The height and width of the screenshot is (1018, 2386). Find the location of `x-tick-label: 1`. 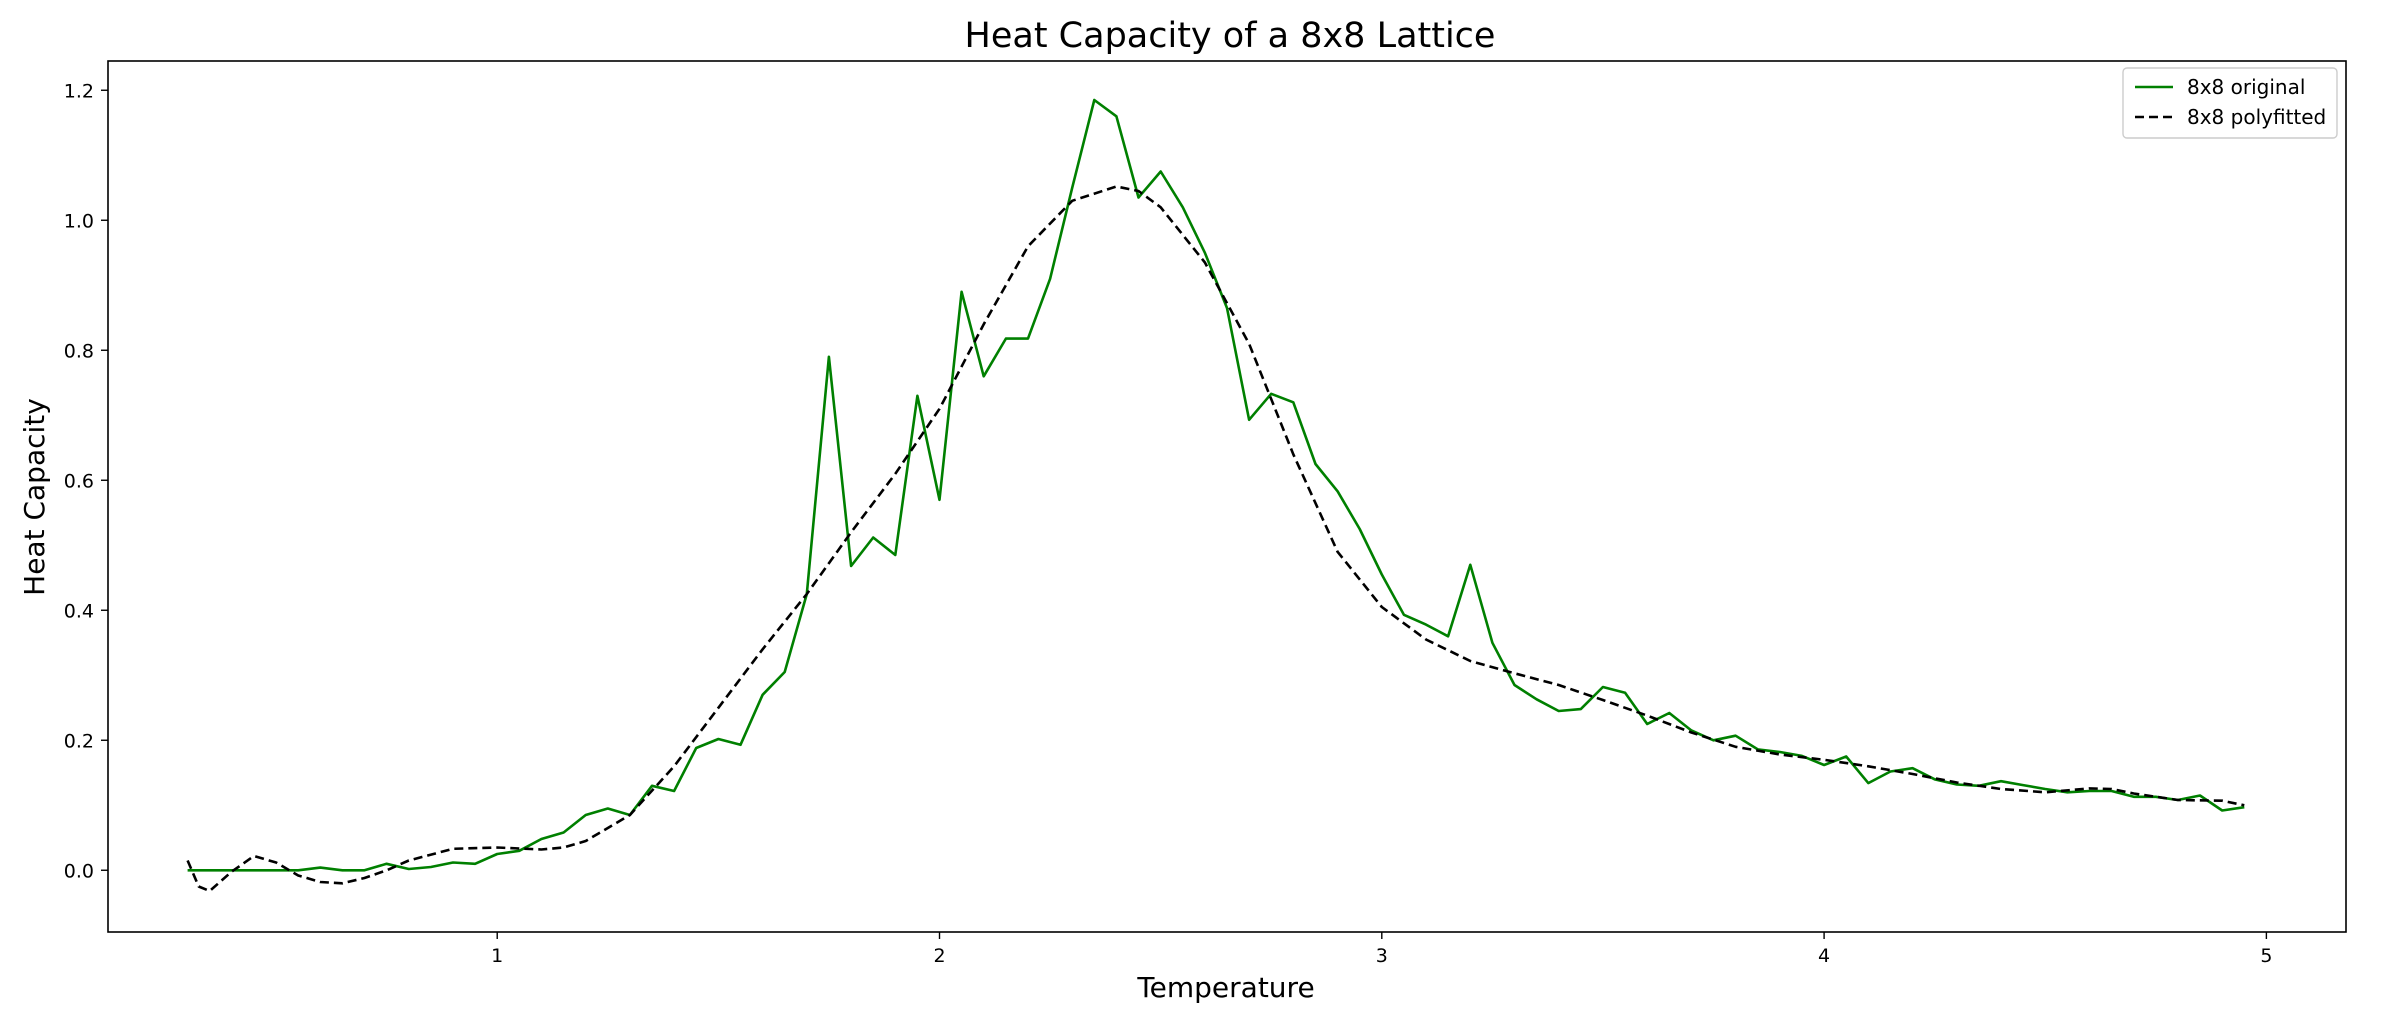

x-tick-label: 1 is located at coordinates (497, 956).